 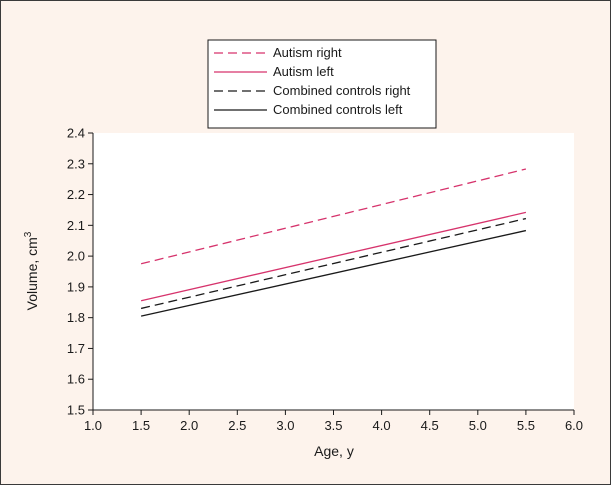 What do you see at coordinates (237, 425) in the screenshot?
I see `x-tick-label: 2.5` at bounding box center [237, 425].